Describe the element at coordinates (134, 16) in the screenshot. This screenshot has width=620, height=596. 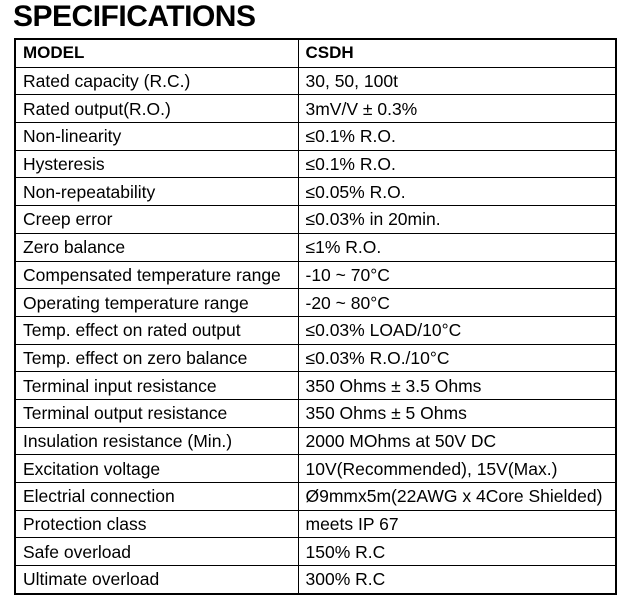
I see `page-title: SPECIFICATIONS` at that location.